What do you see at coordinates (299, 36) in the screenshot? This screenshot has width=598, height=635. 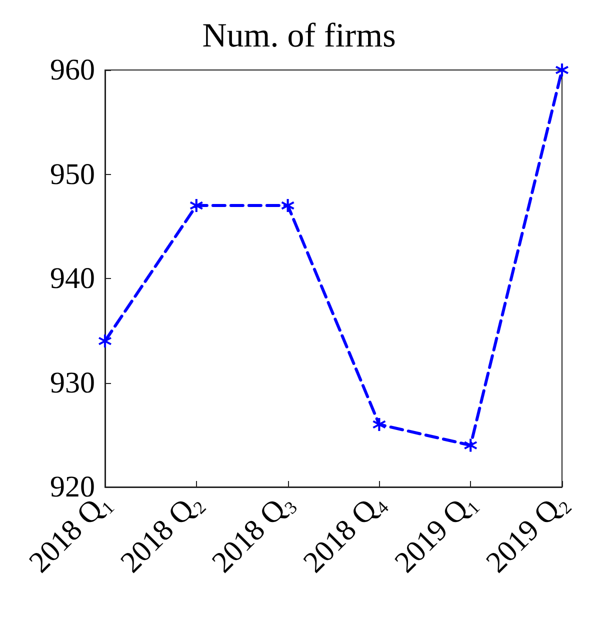 I see `chart-title: Num. of firms` at bounding box center [299, 36].